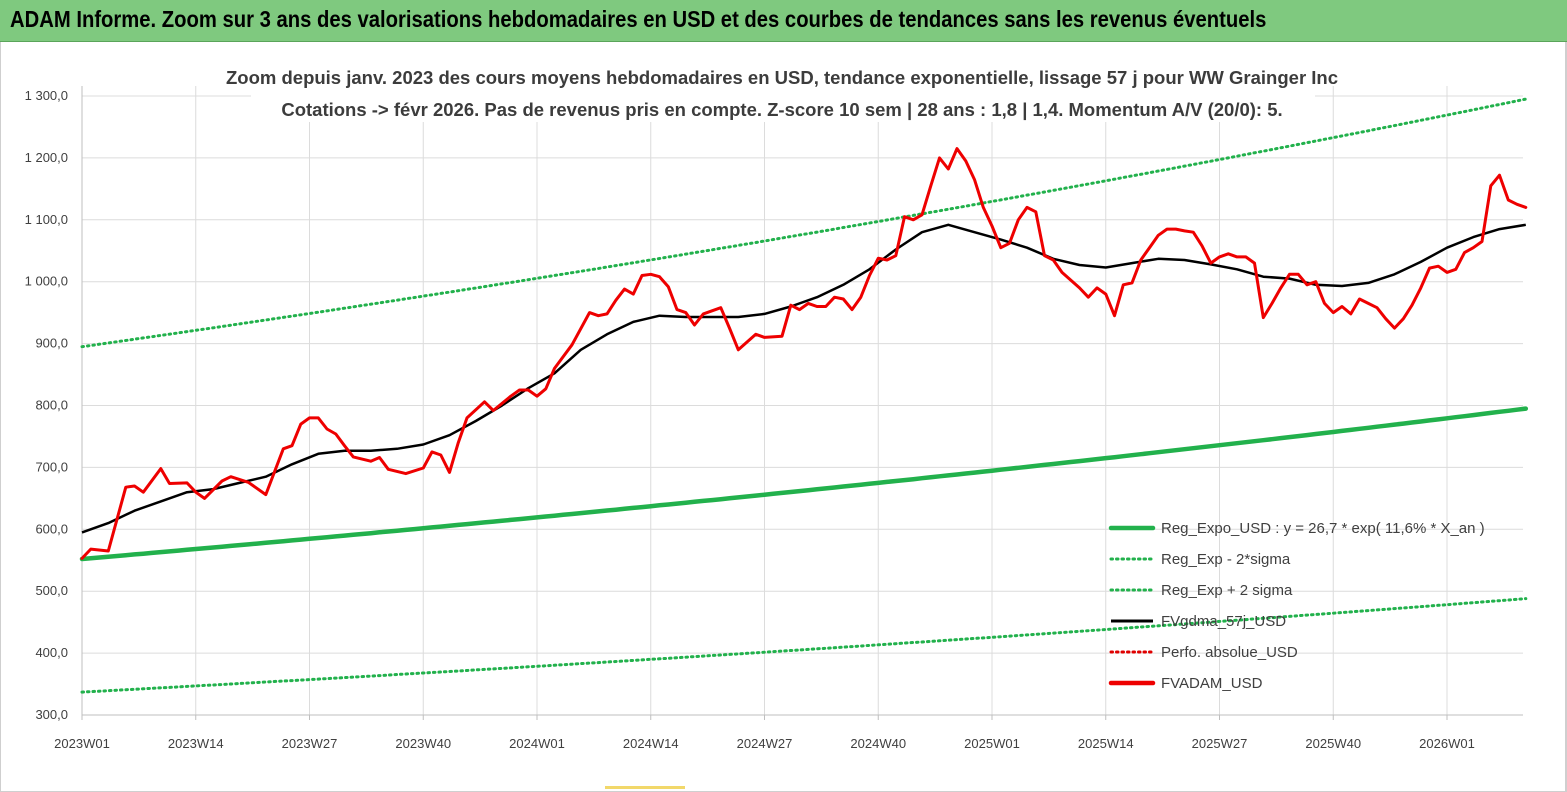  I want to click on x-tick-label: 2023W40, so click(423, 743).